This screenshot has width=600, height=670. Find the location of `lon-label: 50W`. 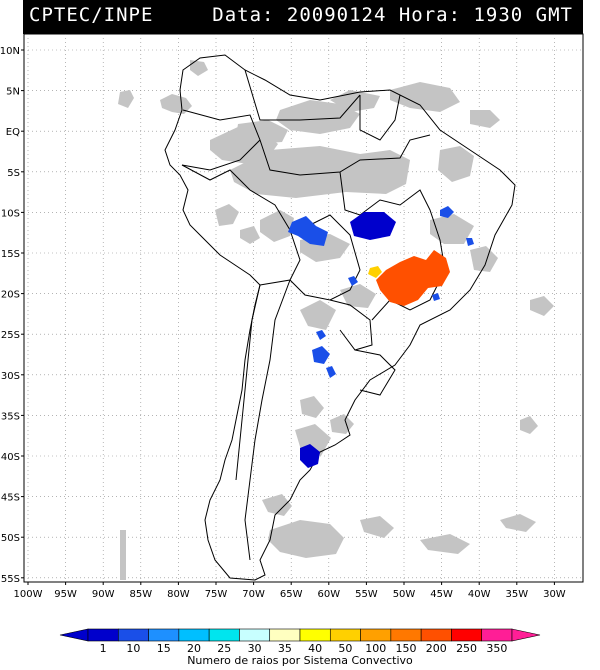

lon-label: 50W is located at coordinates (404, 594).